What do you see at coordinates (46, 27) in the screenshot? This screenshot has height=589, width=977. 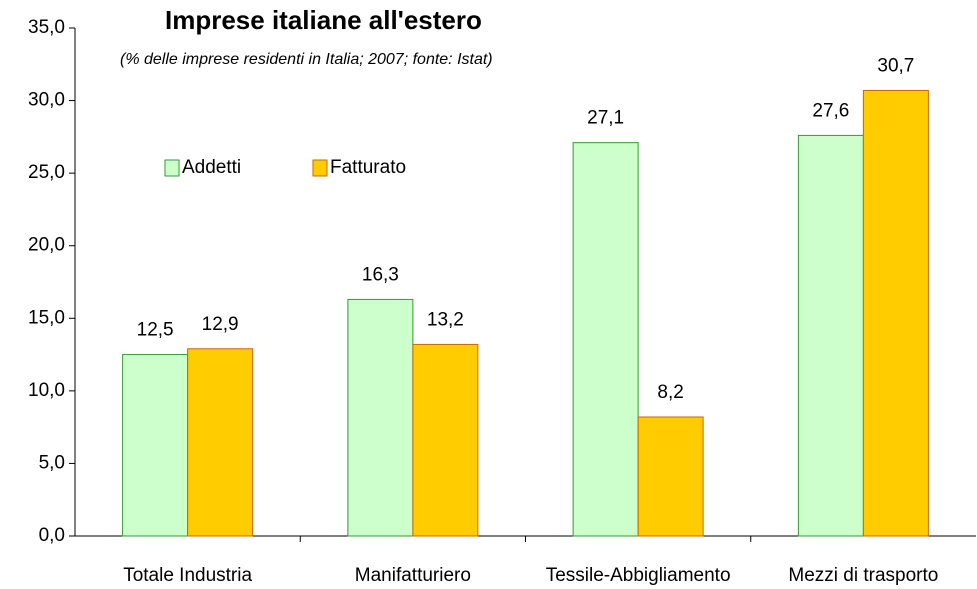 I see `y-tick-label: 35,0` at bounding box center [46, 27].